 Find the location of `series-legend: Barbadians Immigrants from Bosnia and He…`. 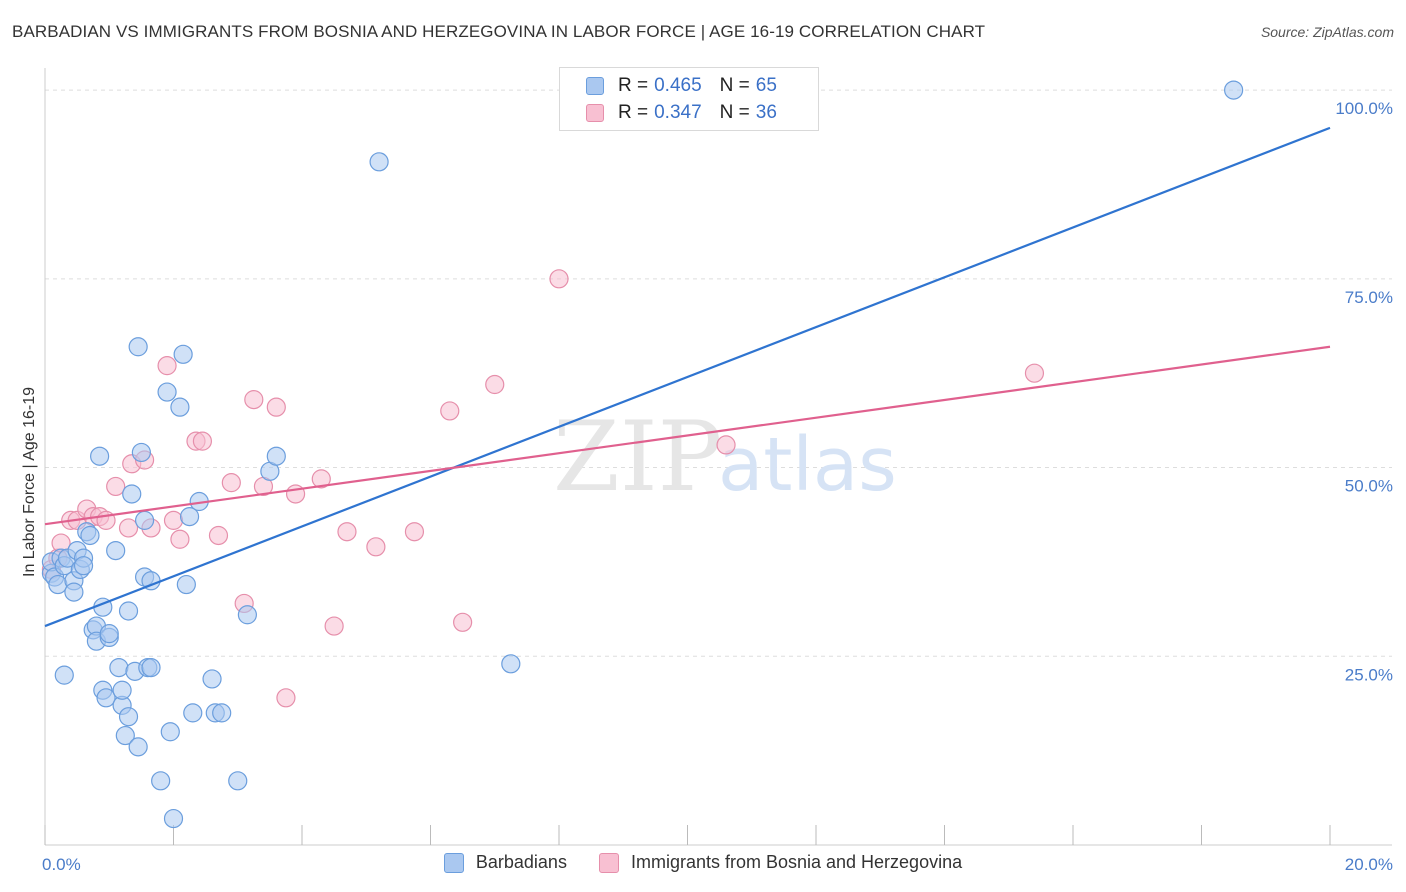

series-legend: Barbadians Immigrants from Bosnia and He… is located at coordinates (703, 862).